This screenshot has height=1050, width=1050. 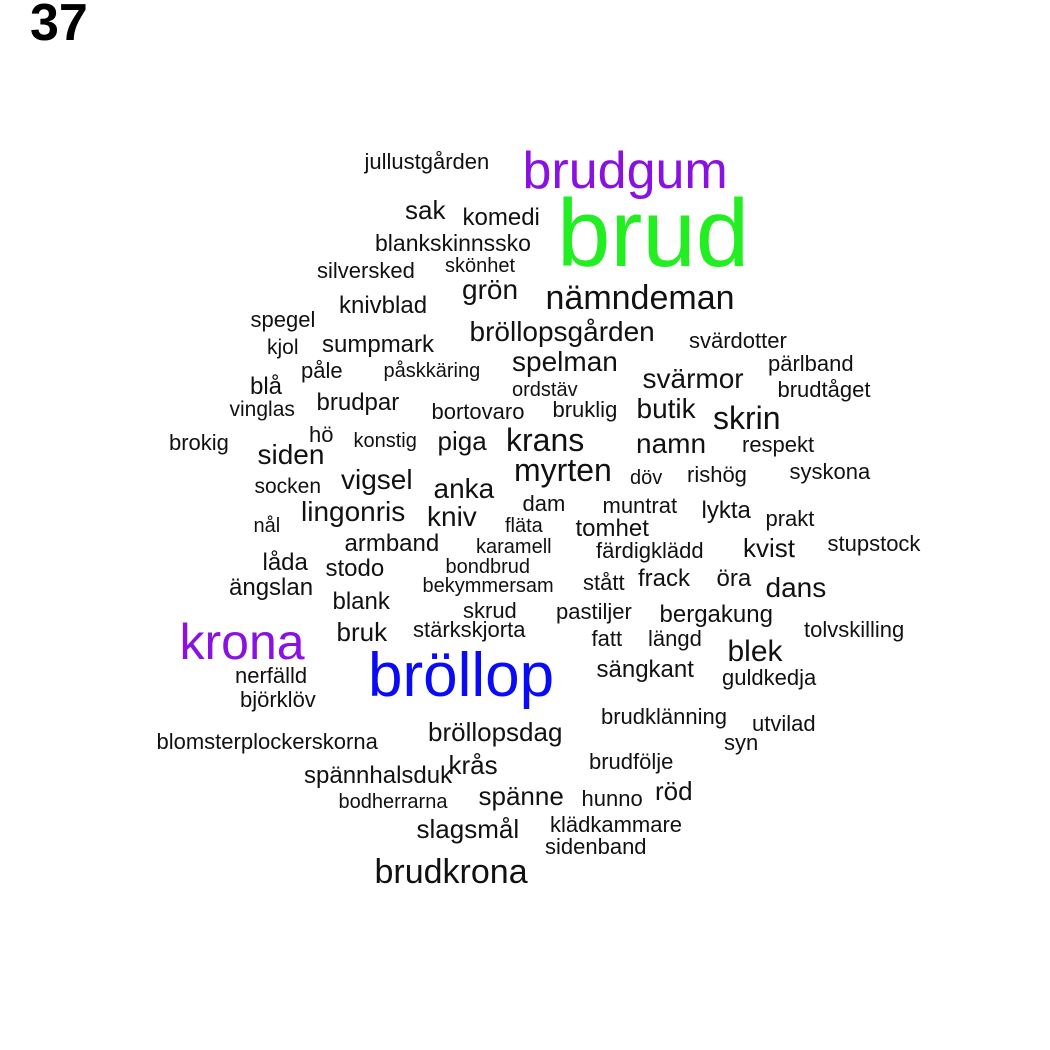 I want to click on word-spanne: spänne, so click(x=521, y=795).